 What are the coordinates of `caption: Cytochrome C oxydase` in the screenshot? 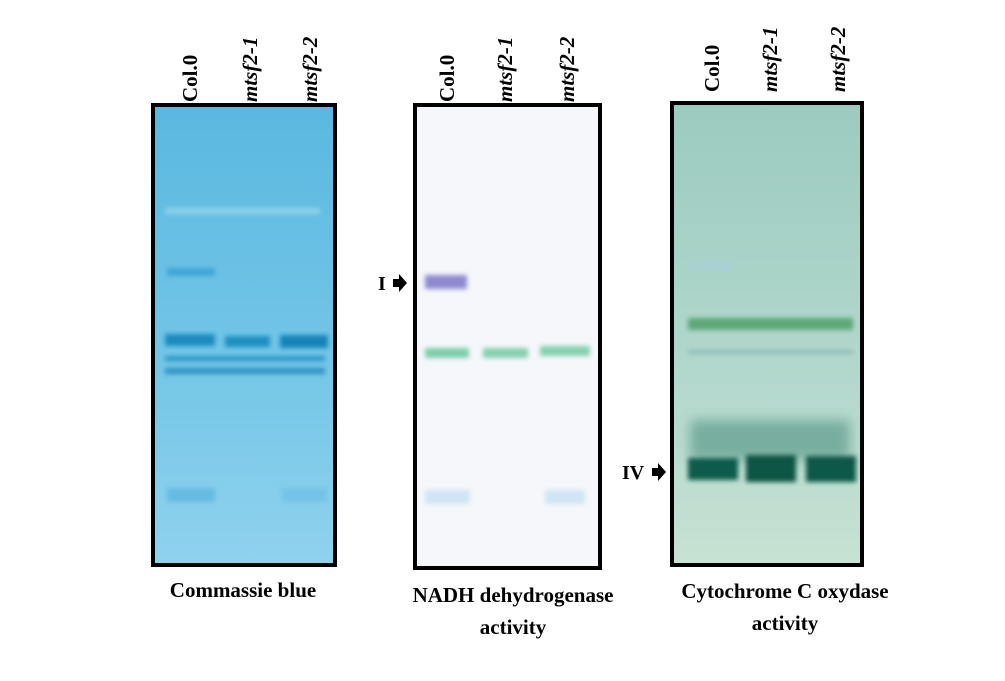 It's located at (784, 591).